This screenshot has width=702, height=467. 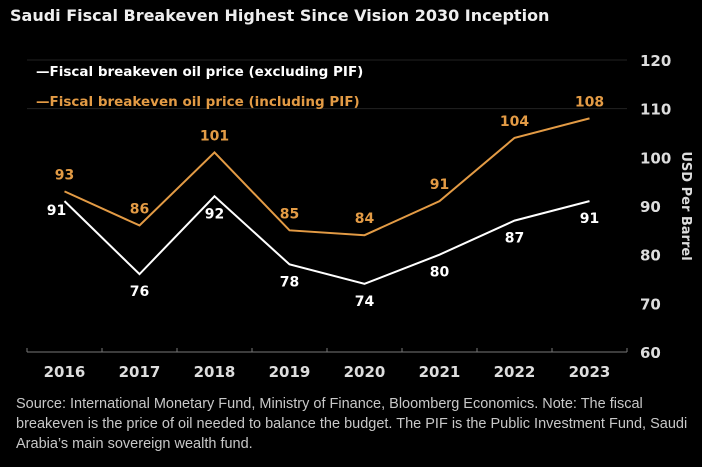 I want to click on y-tick-label: 60, so click(x=650, y=353).